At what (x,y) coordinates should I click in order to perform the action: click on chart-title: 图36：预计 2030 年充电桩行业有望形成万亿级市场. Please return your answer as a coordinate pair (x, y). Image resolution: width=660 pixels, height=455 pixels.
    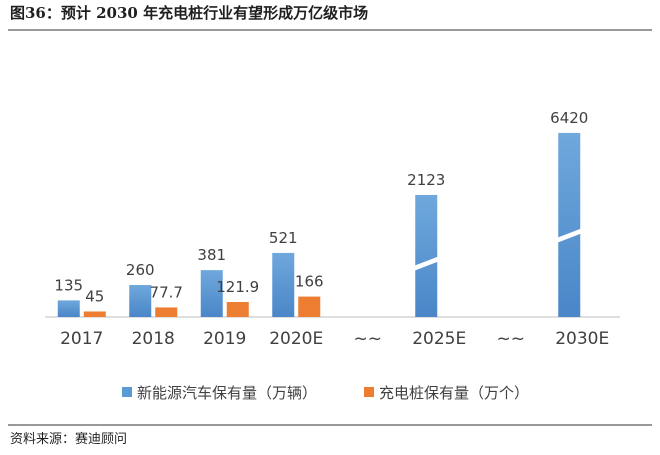
    Looking at the image, I should click on (189, 13).